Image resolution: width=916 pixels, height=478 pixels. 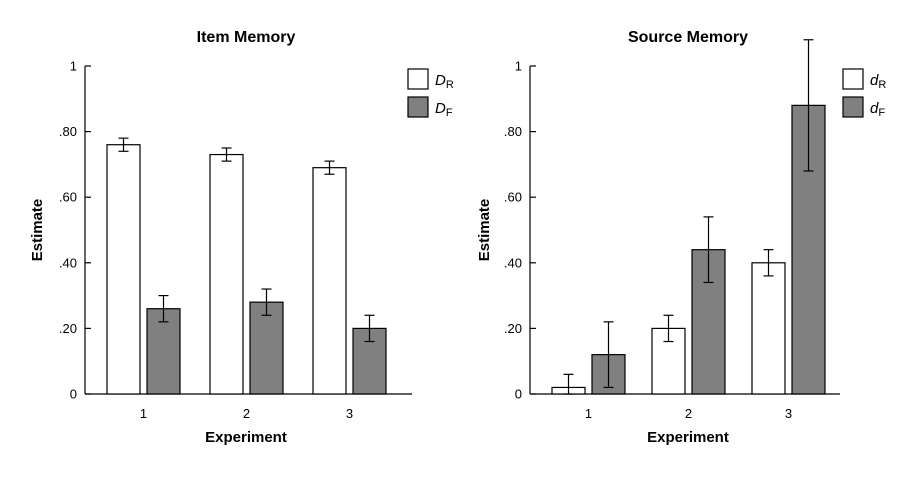 I want to click on panel2-y-tick-label: .80, so click(x=513, y=131).